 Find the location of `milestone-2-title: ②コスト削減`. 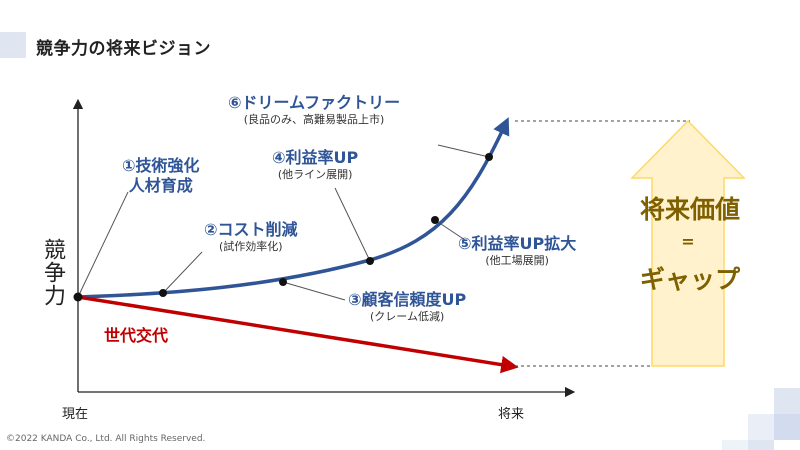

milestone-2-title: ②コスト削減 is located at coordinates (251, 229).